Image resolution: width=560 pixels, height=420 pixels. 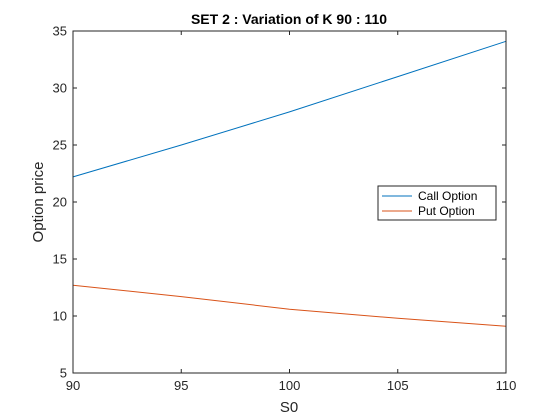 What do you see at coordinates (181, 385) in the screenshot?
I see `x-tick-label: 95` at bounding box center [181, 385].